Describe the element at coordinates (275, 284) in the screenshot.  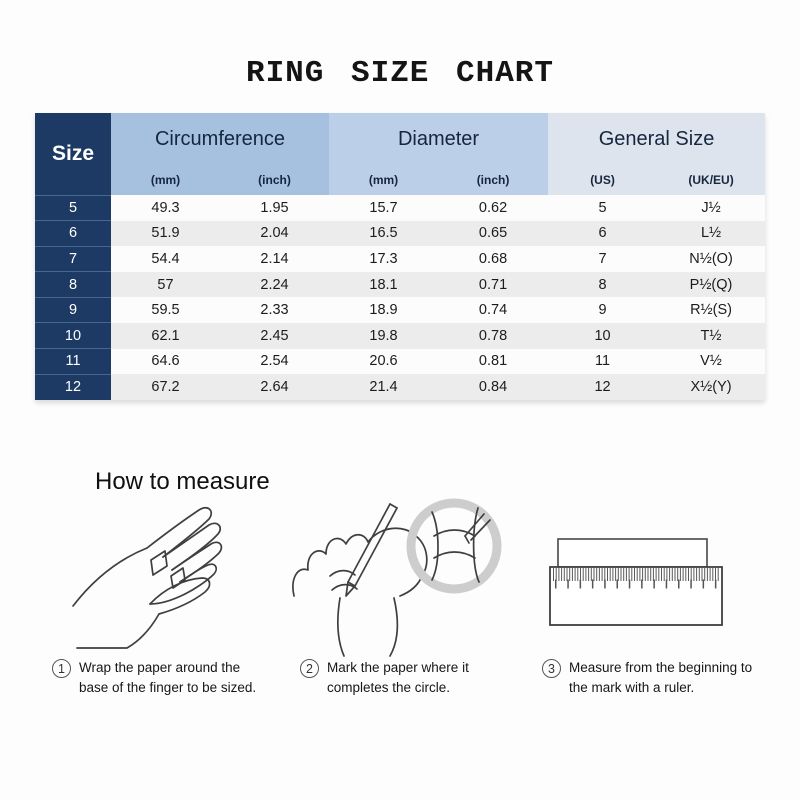
I see `circumference-inch-cell: 2.24` at that location.